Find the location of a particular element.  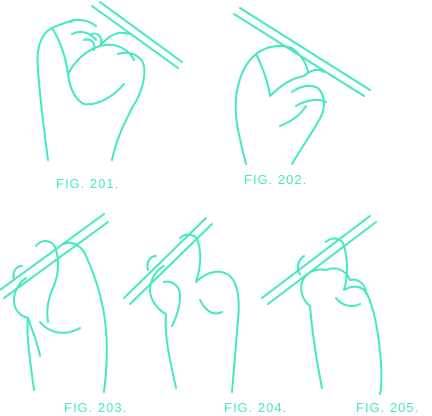

fig-204-caption: FIG. 204. is located at coordinates (256, 407).